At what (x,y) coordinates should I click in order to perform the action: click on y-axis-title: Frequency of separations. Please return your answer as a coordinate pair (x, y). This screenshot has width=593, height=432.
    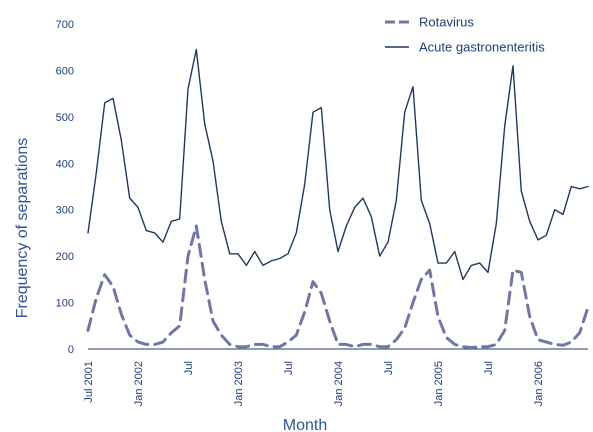
    Looking at the image, I should click on (22, 228).